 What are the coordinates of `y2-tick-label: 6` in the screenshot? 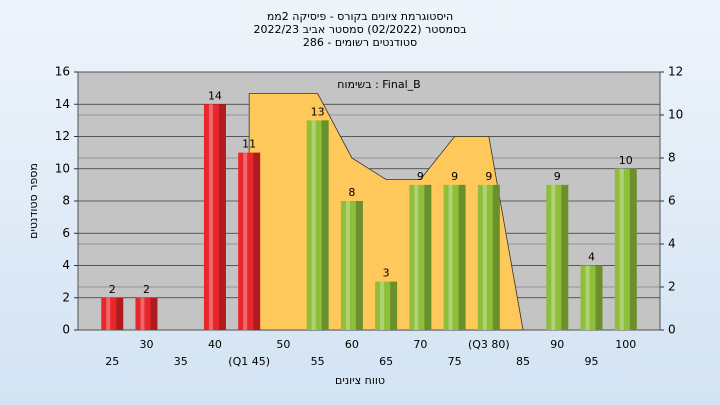 It's located at (672, 201).